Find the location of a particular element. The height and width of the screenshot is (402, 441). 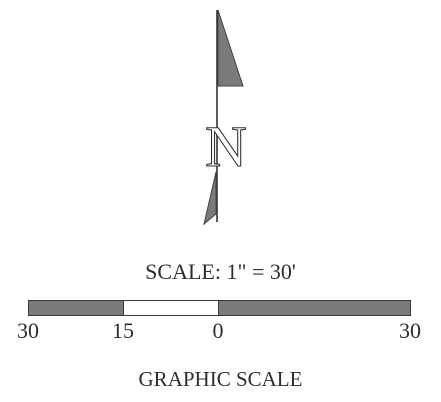

scale-bar-segment-right is located at coordinates (314, 308).